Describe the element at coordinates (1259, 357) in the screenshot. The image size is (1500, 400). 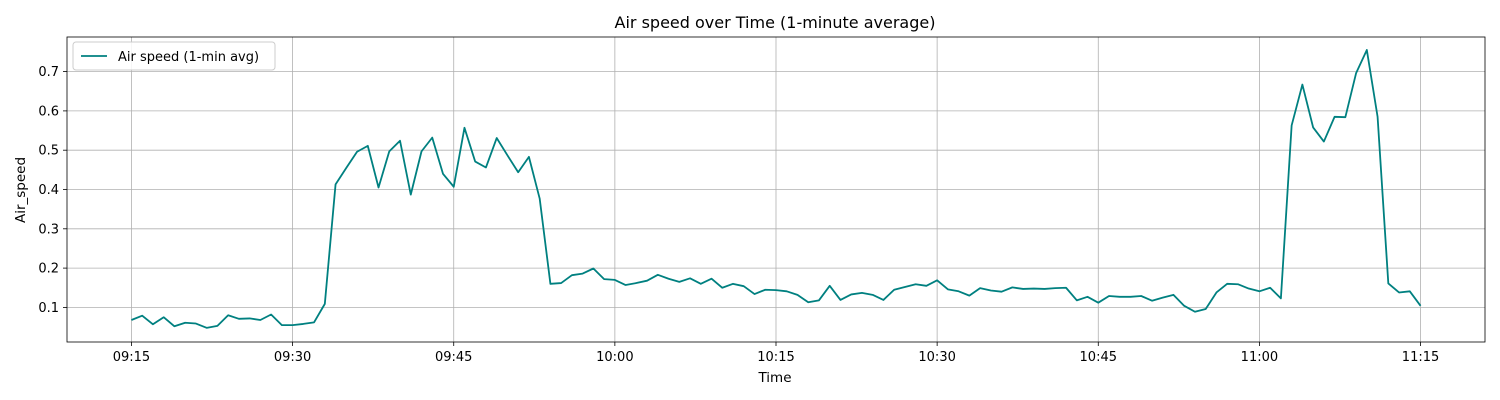
I see `x-tick-label: 11:00` at that location.